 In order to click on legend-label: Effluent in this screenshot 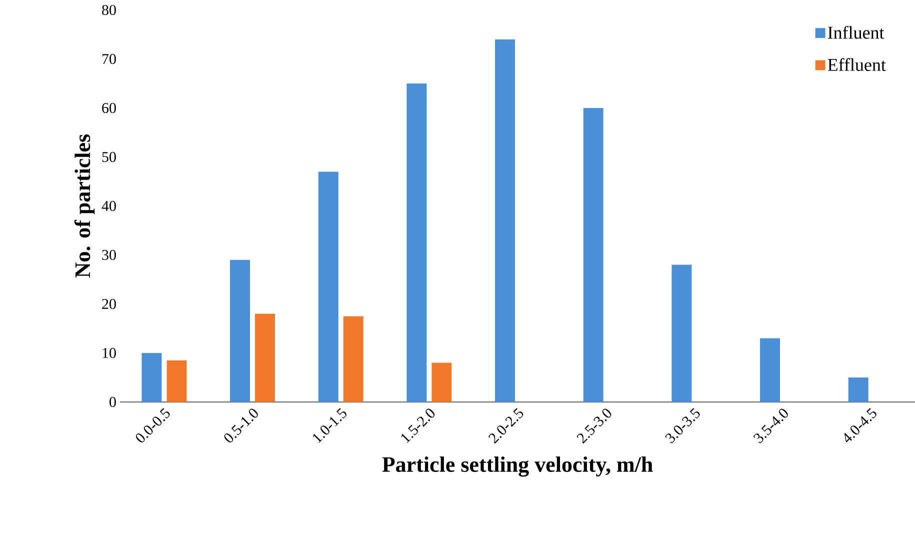, I will do `click(857, 64)`.